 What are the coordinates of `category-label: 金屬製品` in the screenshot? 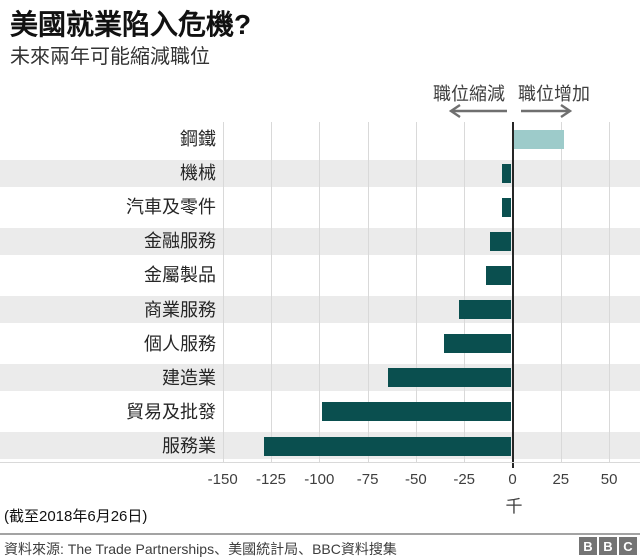 It's located at (180, 275).